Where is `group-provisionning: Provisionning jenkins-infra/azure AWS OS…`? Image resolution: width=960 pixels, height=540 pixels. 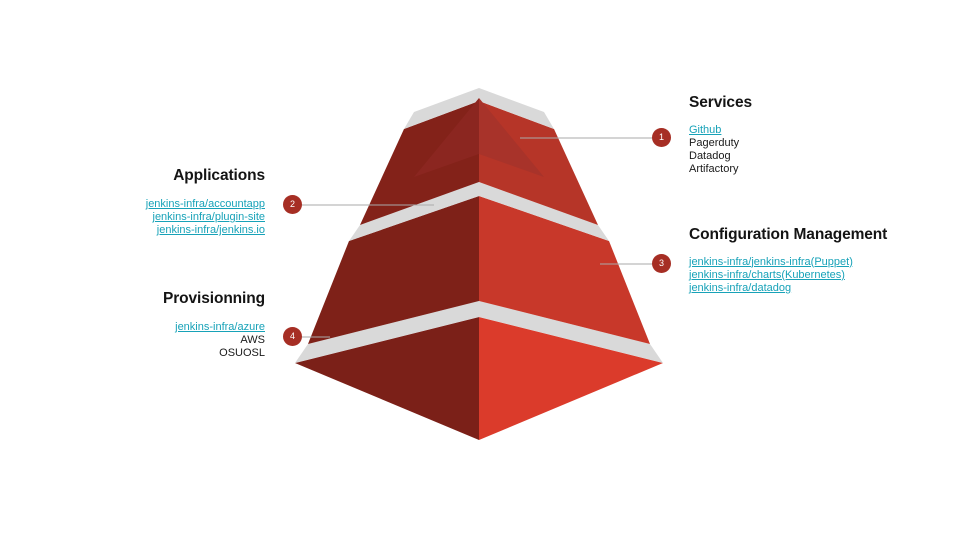 group-provisionning: Provisionning jenkins-infra/azure AWS OS… is located at coordinates (214, 325).